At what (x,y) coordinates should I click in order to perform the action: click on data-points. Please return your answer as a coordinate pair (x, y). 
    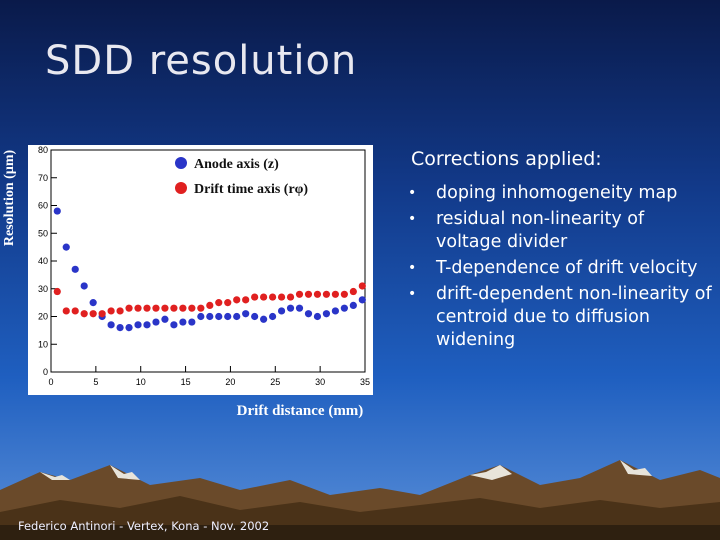
    Looking at the image, I should click on (209, 269).